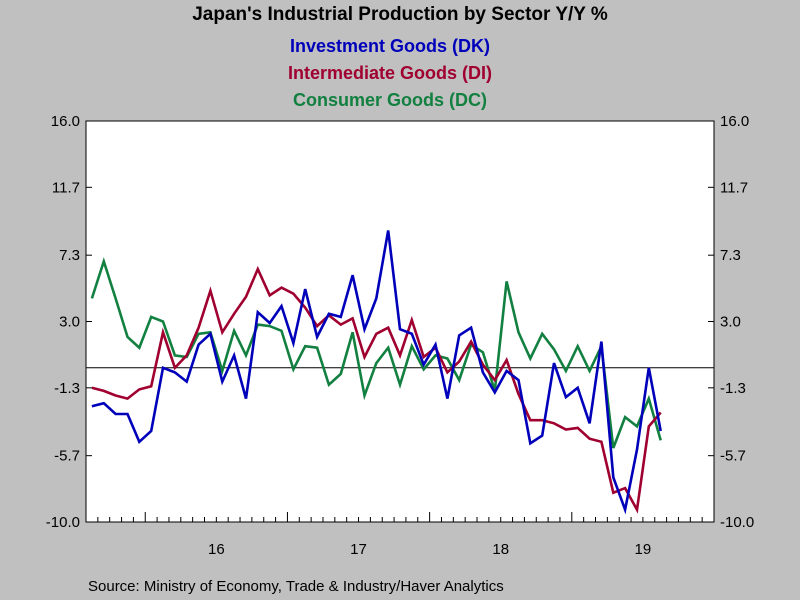 This screenshot has height=600, width=800. What do you see at coordinates (733, 388) in the screenshot?
I see `y-tick-label-right: -1.3` at bounding box center [733, 388].